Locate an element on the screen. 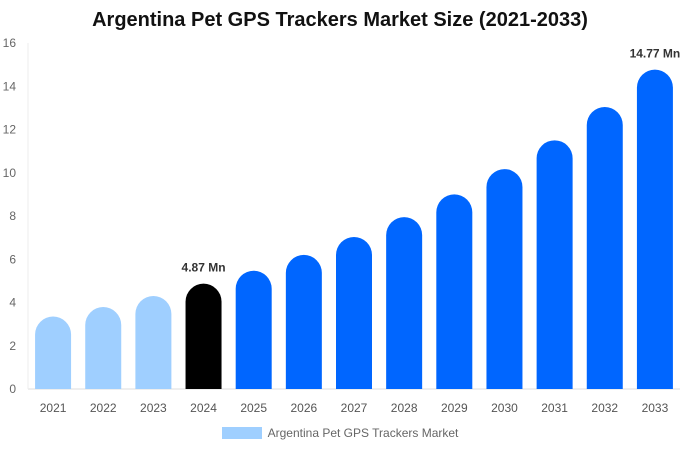 The width and height of the screenshot is (680, 450). bar-2032 is located at coordinates (604, 248).